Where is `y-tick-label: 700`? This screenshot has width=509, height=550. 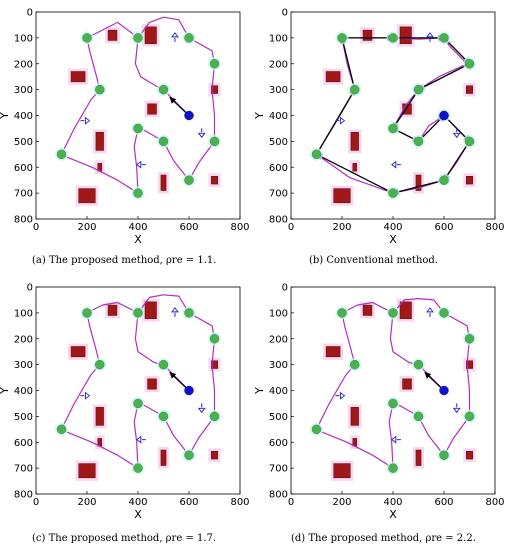 y-tick-label: 700 is located at coordinates (23, 194).